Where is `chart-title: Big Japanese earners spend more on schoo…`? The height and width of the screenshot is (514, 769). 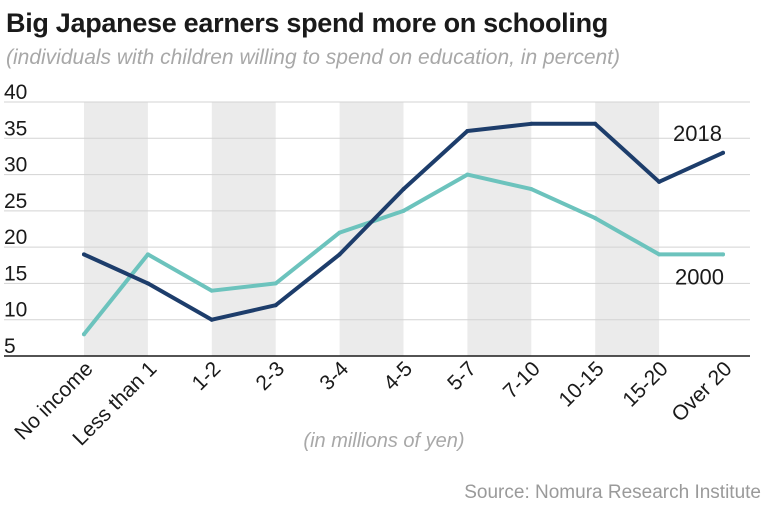
chart-title: Big Japanese earners spend more on schoo… is located at coordinates (307, 23).